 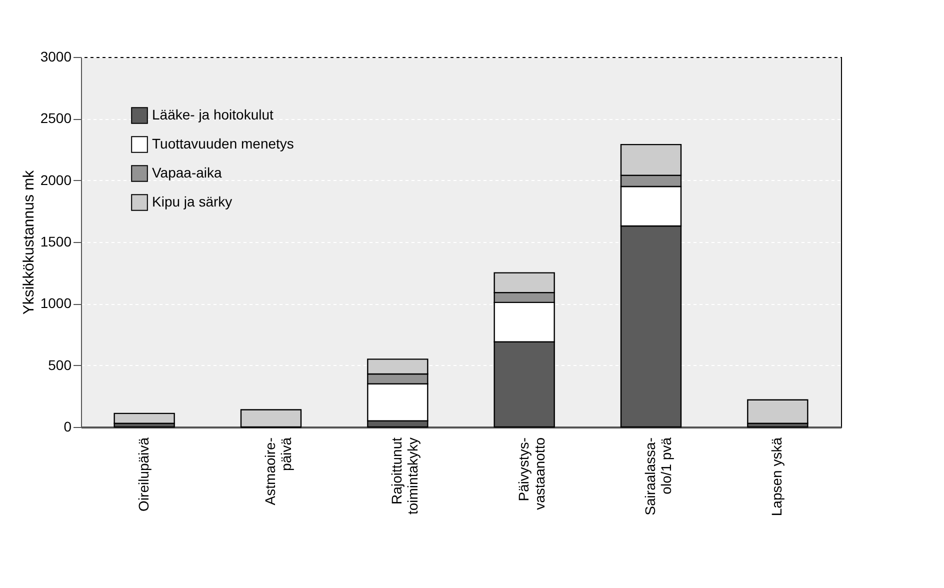 I want to click on y-tick-label: 2000, so click(x=56, y=180).